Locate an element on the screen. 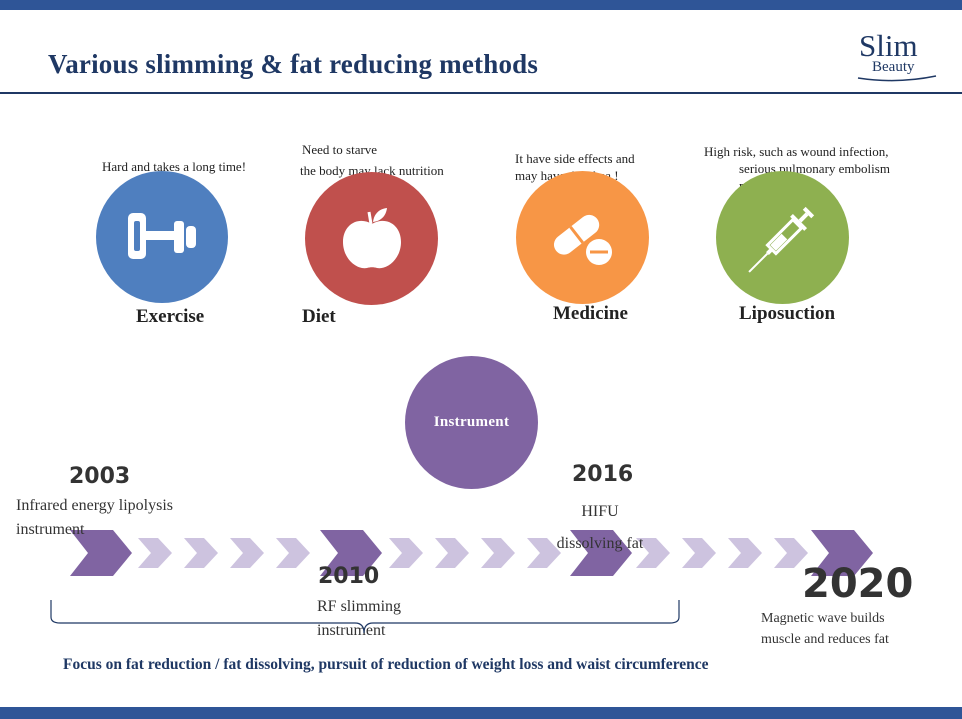 This screenshot has width=962, height=719. desc-2016-line-1: HIFU is located at coordinates (600, 511).